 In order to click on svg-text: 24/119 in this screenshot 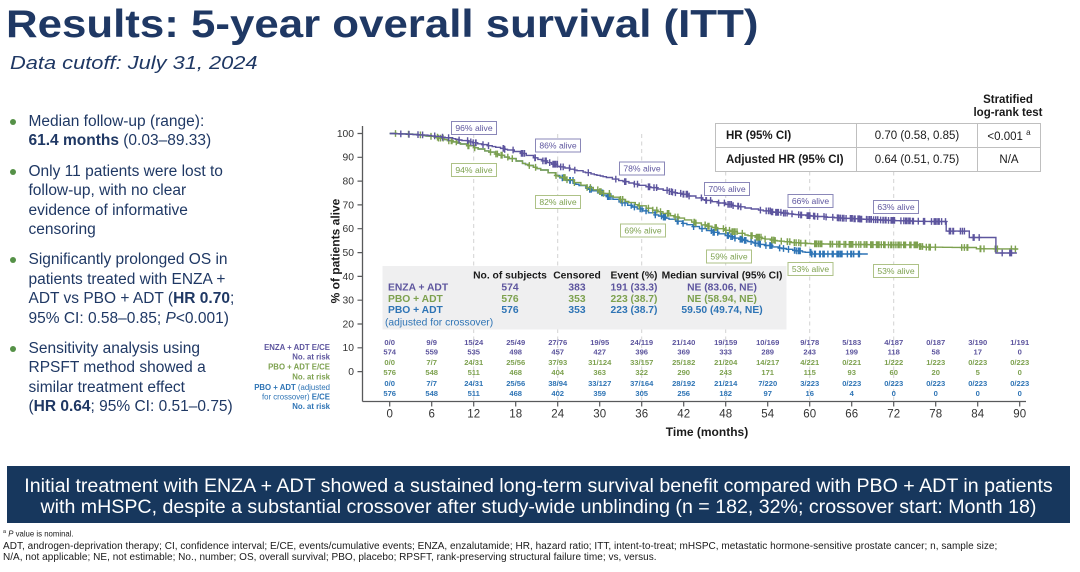, I will do `click(641, 342)`.